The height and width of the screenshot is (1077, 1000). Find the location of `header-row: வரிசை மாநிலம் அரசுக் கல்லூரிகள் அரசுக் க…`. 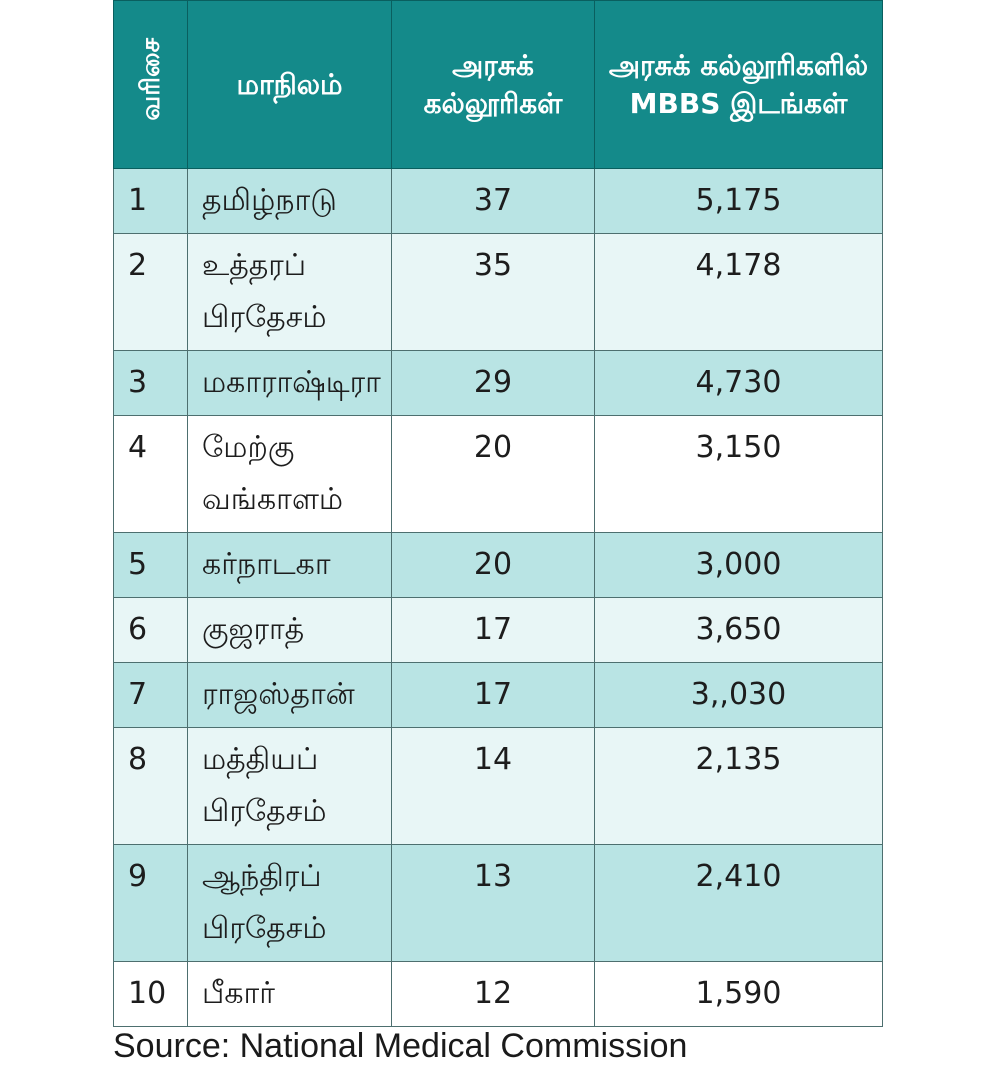

header-row: வரிசை மாநிலம் அரசுக் கல்லூரிகள் அரசுக் க… is located at coordinates (498, 84).